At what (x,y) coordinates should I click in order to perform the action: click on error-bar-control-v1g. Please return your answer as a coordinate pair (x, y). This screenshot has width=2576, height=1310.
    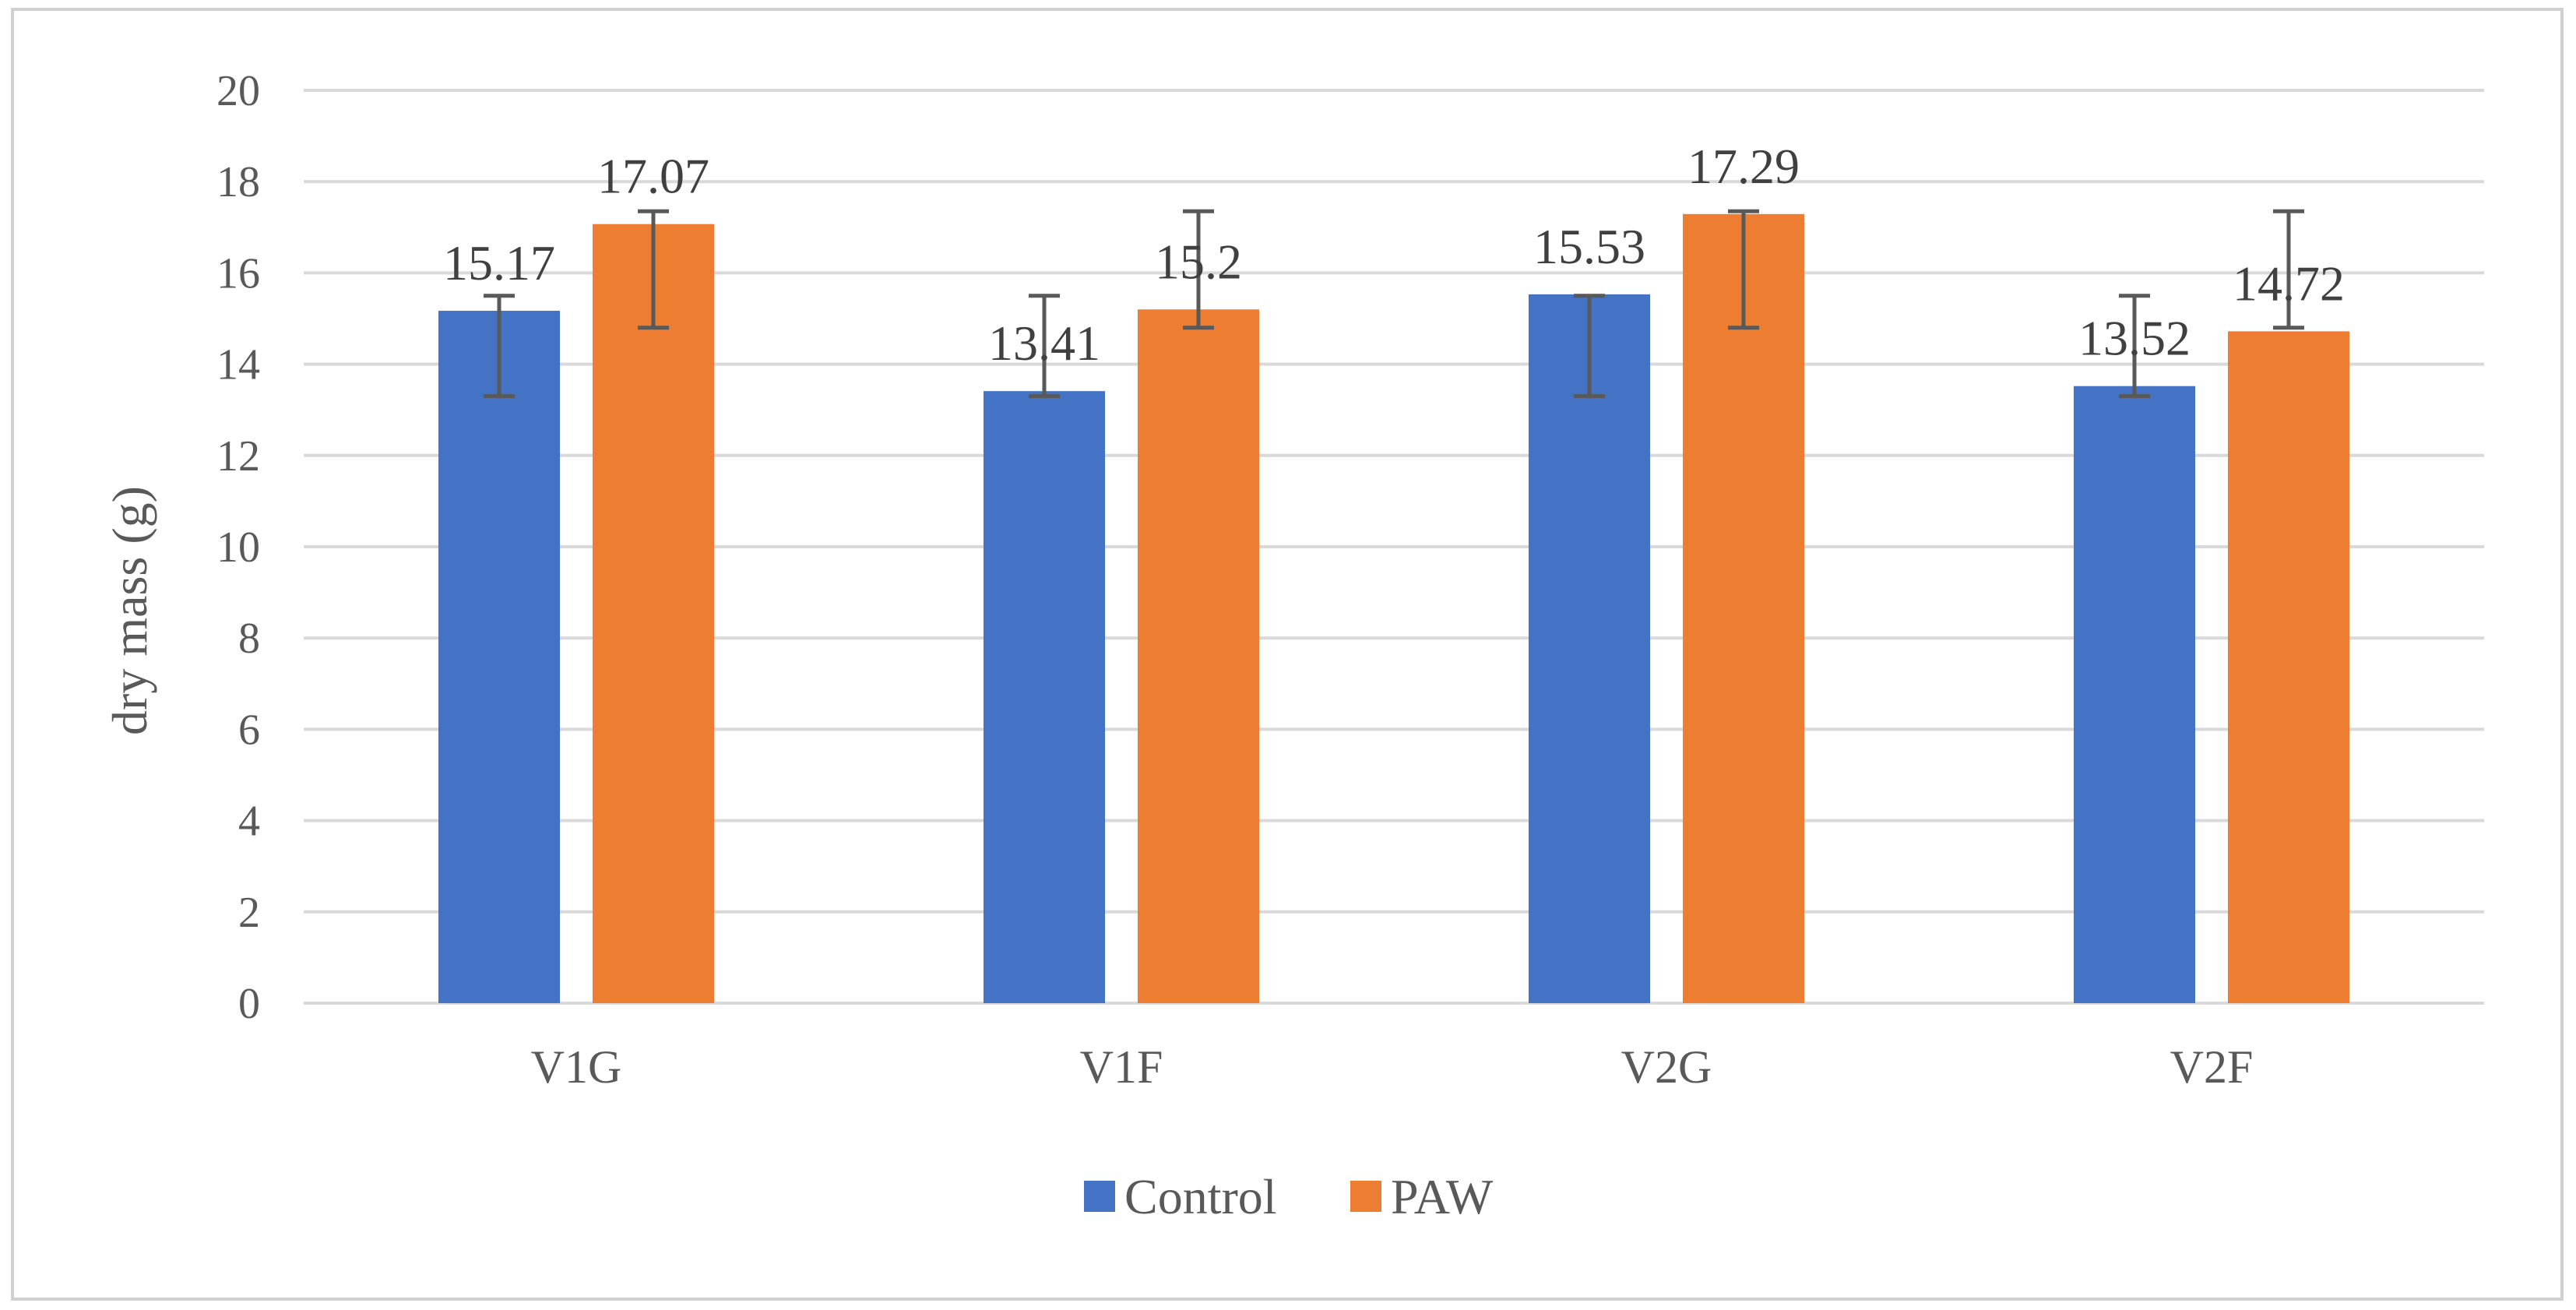
    Looking at the image, I should click on (499, 346).